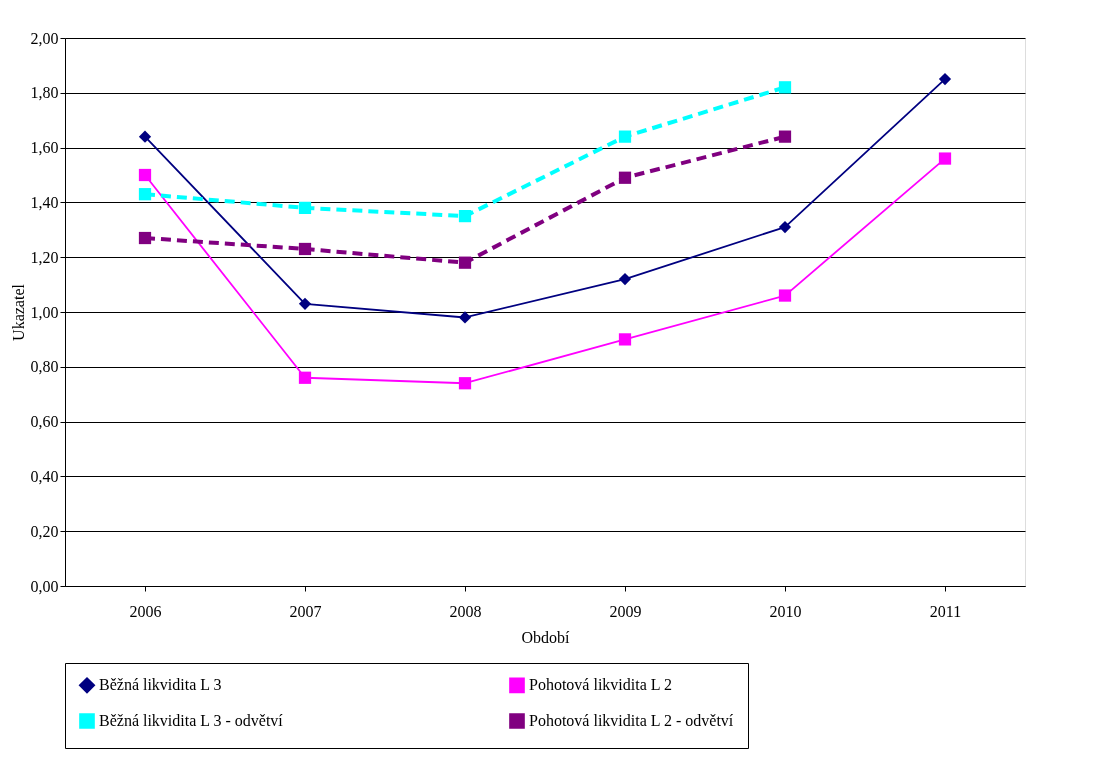 The image size is (1104, 780). I want to click on x-tick-label: 2007, so click(305, 611).